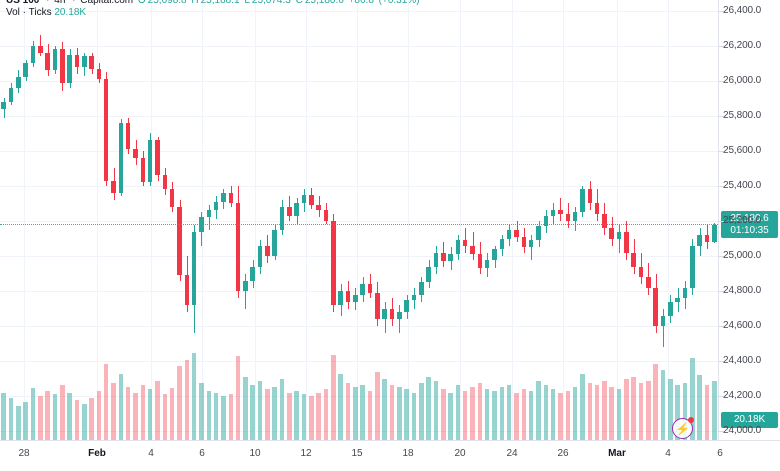  I want to click on price-axis-label: 24,000.0, so click(742, 431).